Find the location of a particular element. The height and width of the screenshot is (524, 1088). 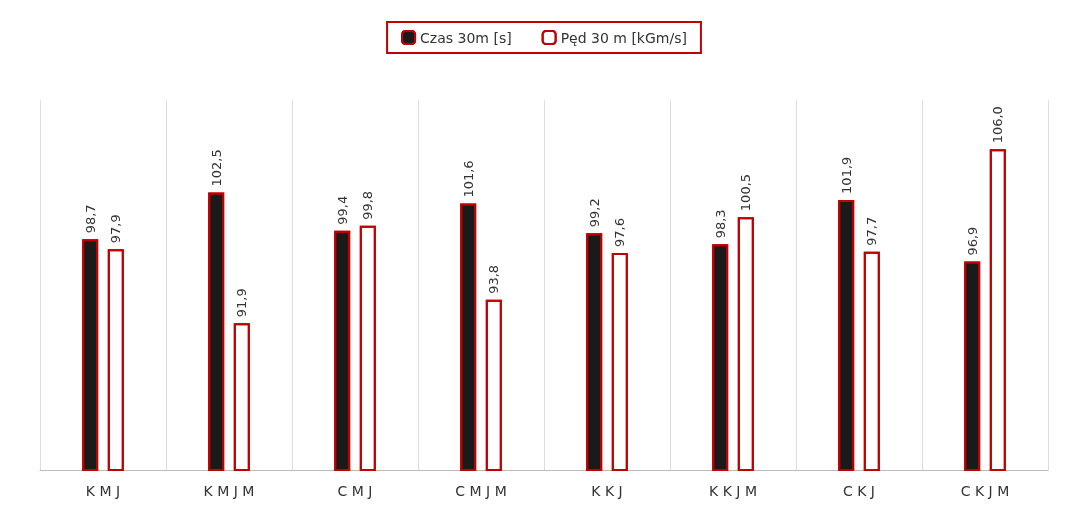

x-tick-label: K K J is located at coordinates (607, 491).